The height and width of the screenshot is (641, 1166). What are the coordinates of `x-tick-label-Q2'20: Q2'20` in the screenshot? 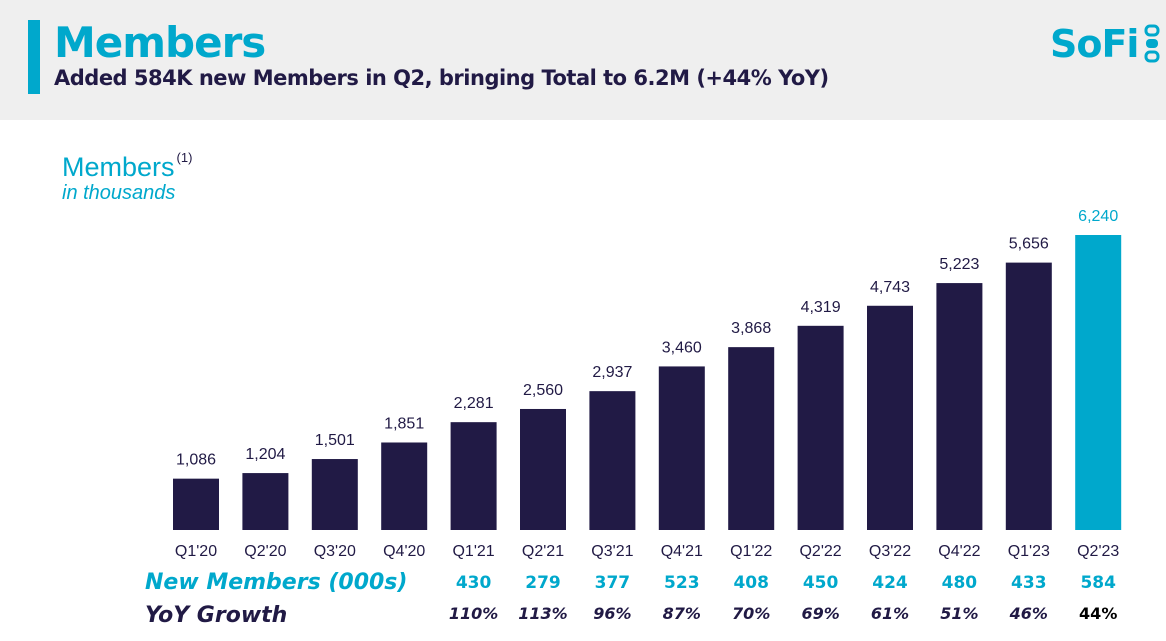 It's located at (265, 551).